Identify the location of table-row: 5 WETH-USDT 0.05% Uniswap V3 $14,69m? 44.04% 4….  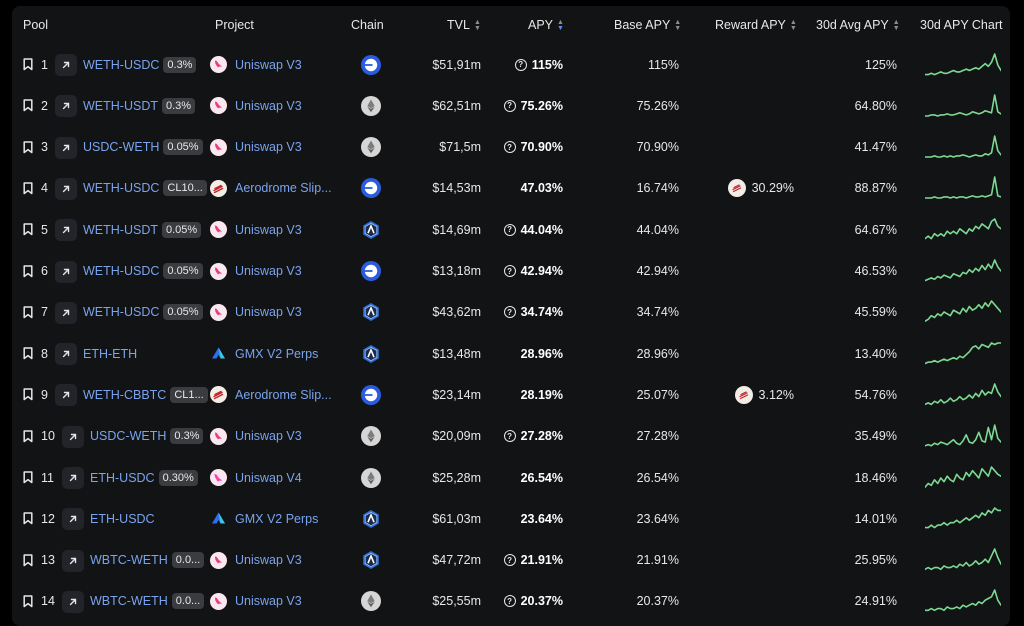
(511, 229).